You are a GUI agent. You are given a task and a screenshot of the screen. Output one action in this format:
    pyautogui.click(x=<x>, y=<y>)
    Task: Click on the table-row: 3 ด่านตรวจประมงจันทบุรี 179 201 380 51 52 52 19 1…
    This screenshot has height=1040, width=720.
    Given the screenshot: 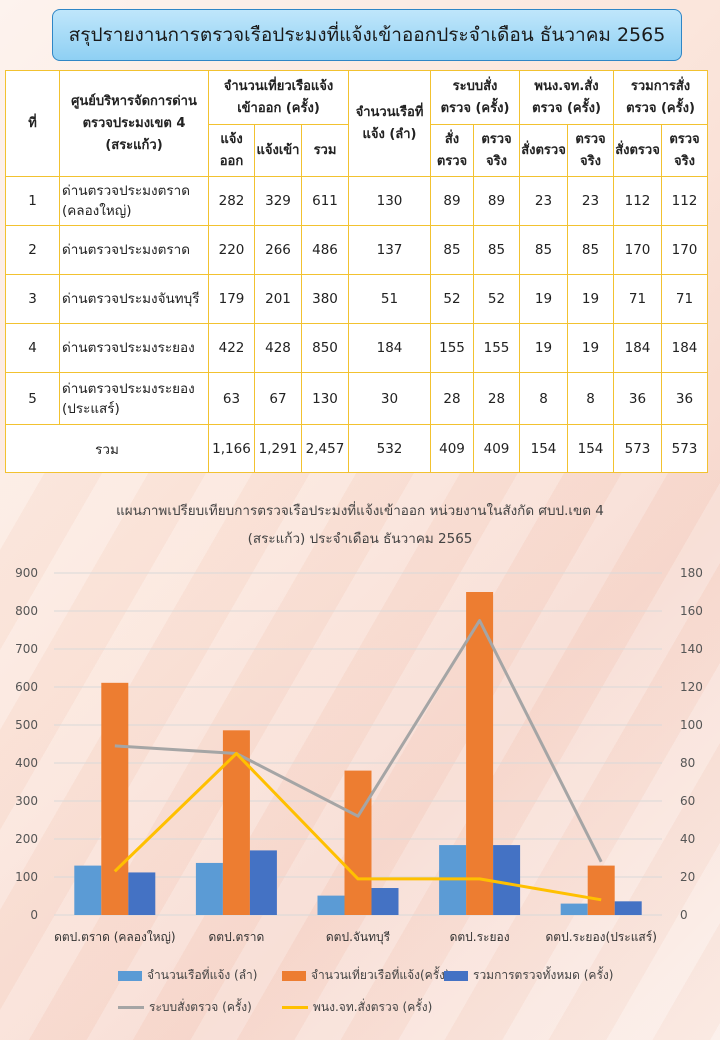 What is the action you would take?
    pyautogui.click(x=356, y=299)
    